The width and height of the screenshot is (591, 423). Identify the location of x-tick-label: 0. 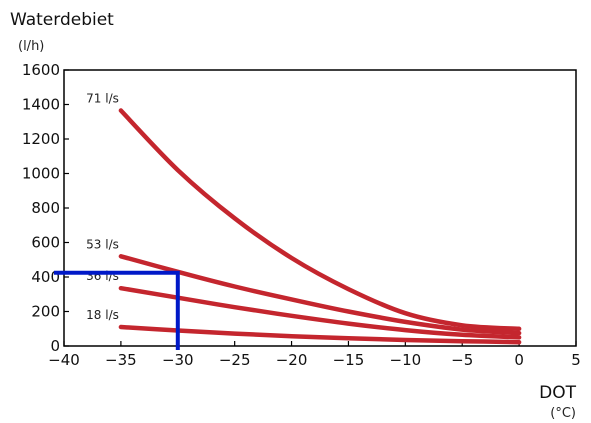
(519, 360).